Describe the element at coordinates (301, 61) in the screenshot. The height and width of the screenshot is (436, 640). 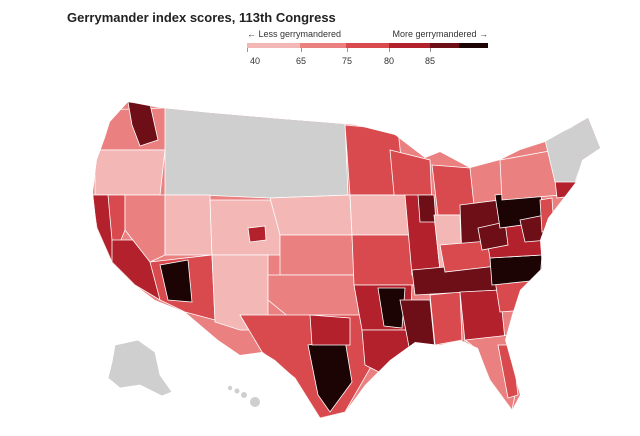
I see `legend-tick-65: 65` at that location.